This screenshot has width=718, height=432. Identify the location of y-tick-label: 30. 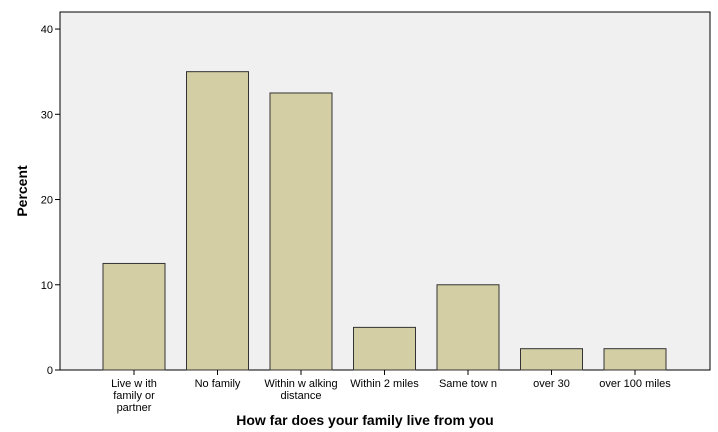
(47, 115).